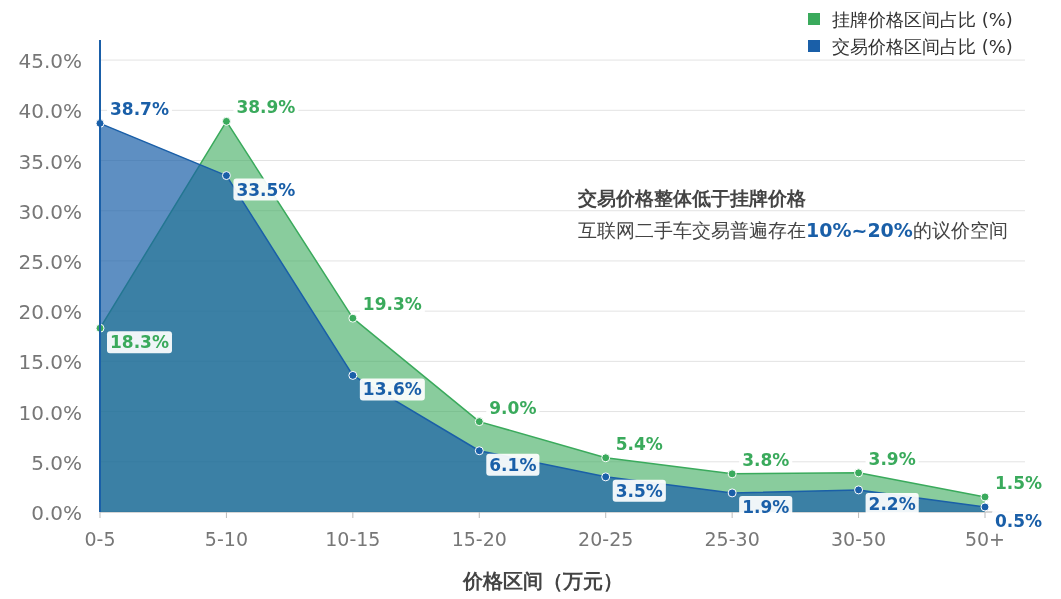 The image size is (1061, 599). What do you see at coordinates (513, 464) in the screenshot?
I see `data-label: 6.1%` at bounding box center [513, 464].